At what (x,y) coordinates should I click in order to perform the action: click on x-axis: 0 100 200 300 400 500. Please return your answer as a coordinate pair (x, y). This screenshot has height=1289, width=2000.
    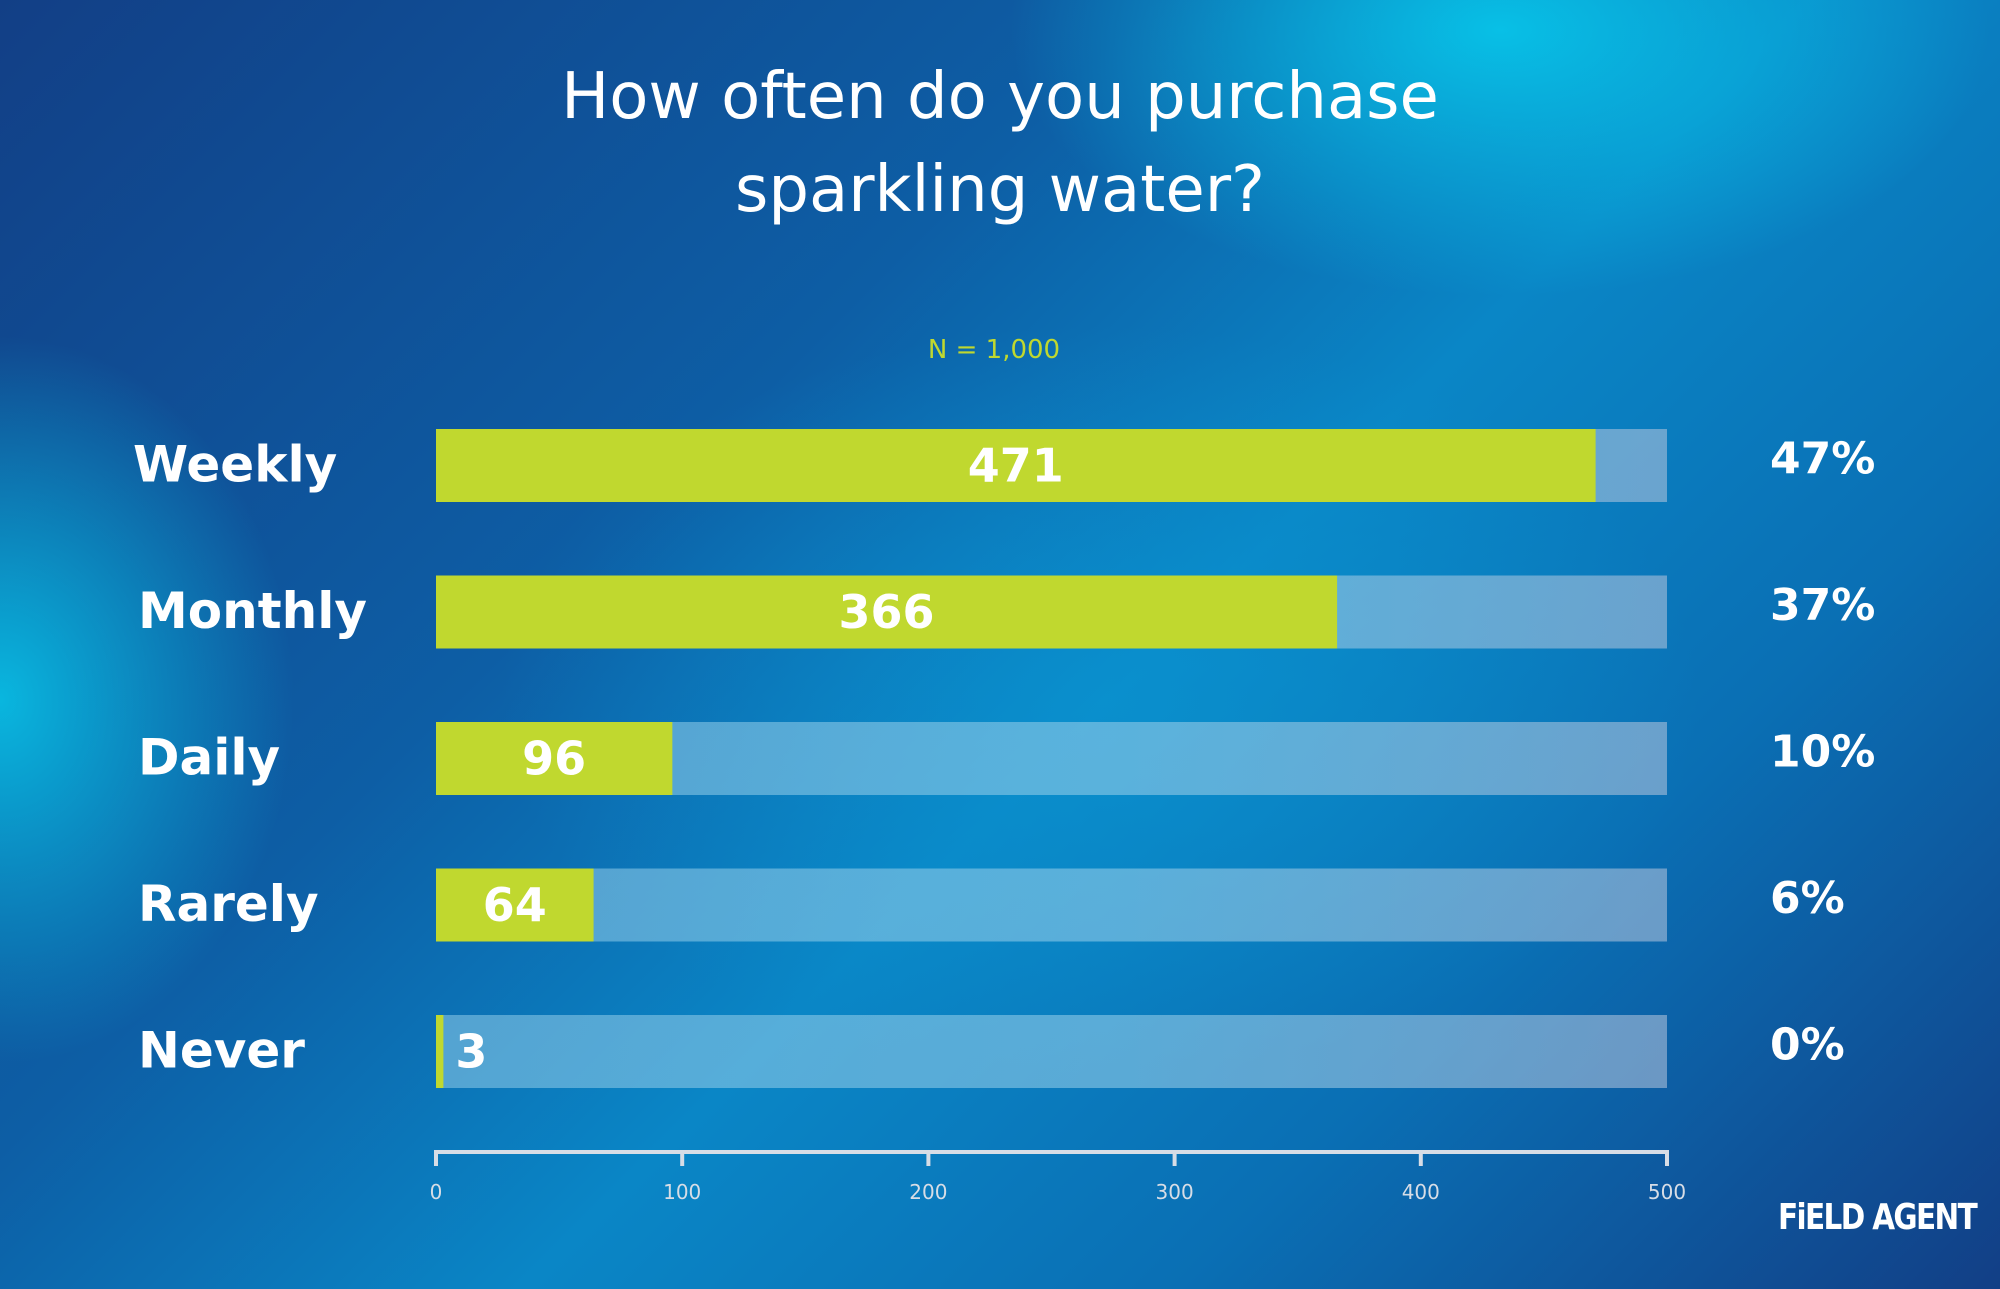
    Looking at the image, I should click on (1058, 1177).